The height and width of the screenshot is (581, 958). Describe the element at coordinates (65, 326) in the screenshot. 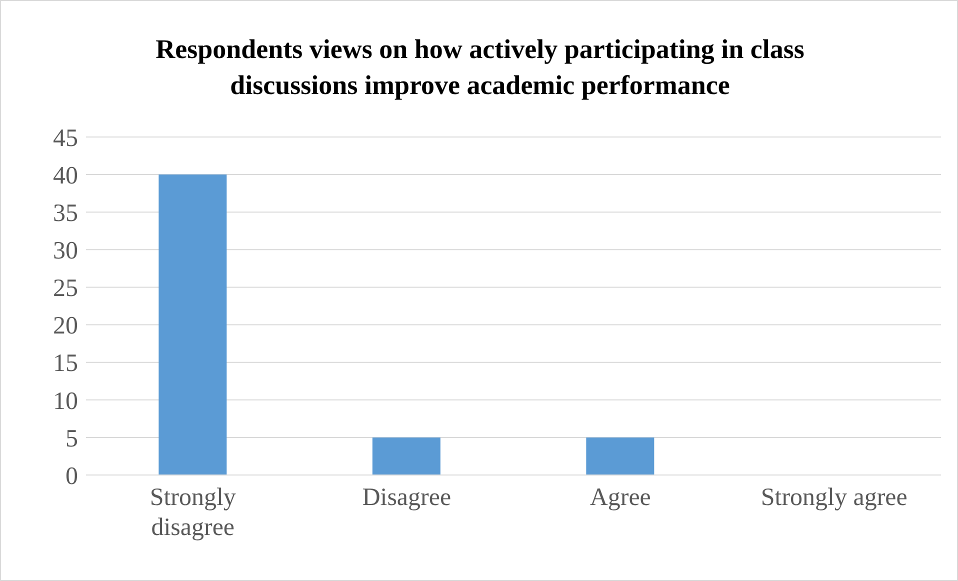

I see `y-tick-label: 20` at that location.